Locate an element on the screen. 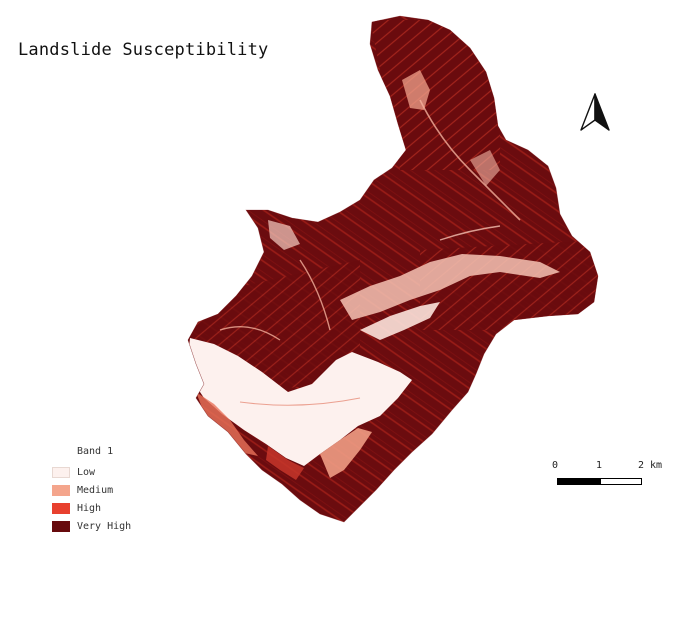 This screenshot has height=625, width=678. legend-label: Very High is located at coordinates (104, 526).